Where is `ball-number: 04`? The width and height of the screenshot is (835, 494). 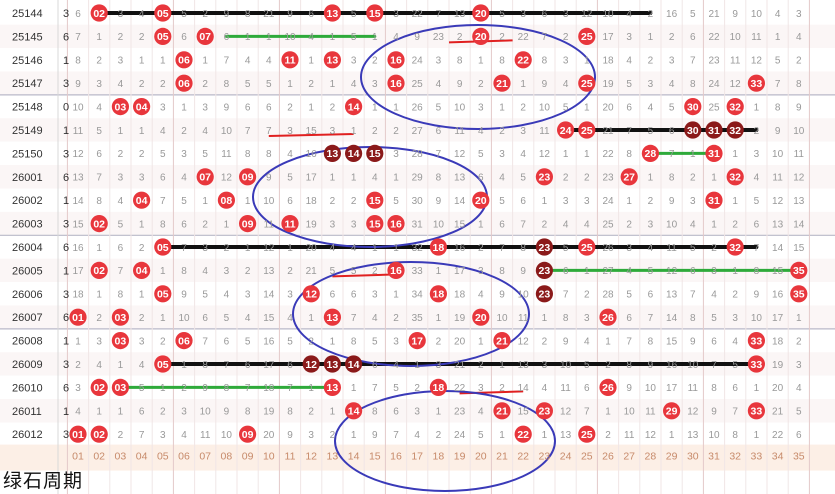
ball-number: 04 is located at coordinates (142, 107).